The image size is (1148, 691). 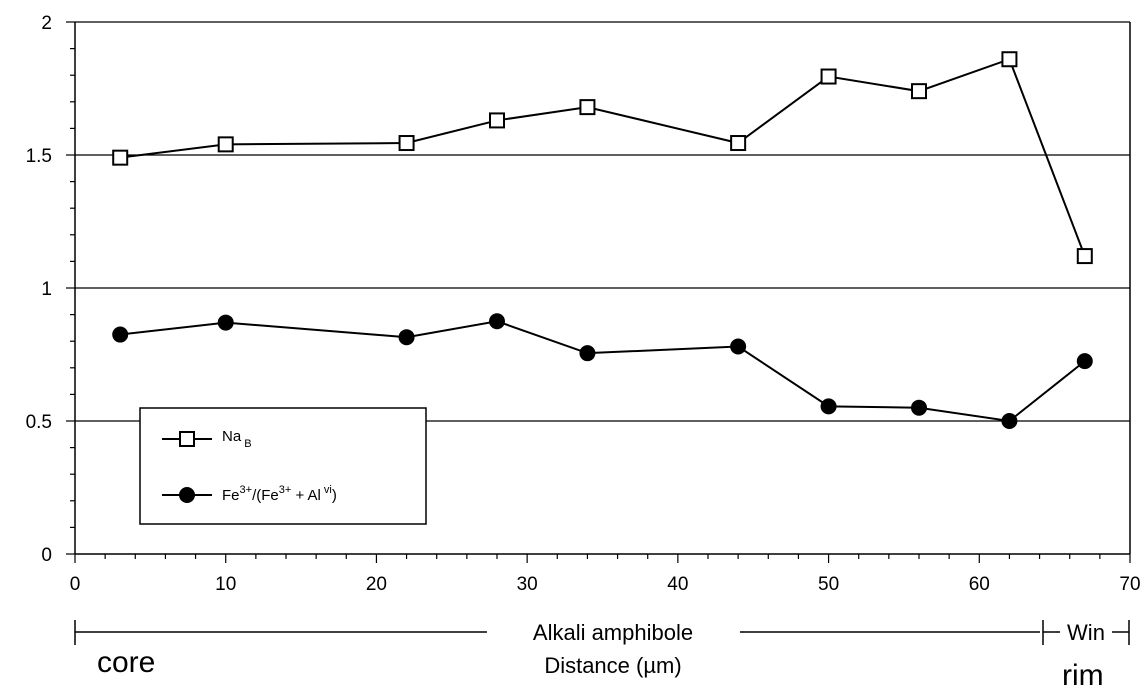 I want to click on x-tick-label: 40, so click(x=677, y=584).